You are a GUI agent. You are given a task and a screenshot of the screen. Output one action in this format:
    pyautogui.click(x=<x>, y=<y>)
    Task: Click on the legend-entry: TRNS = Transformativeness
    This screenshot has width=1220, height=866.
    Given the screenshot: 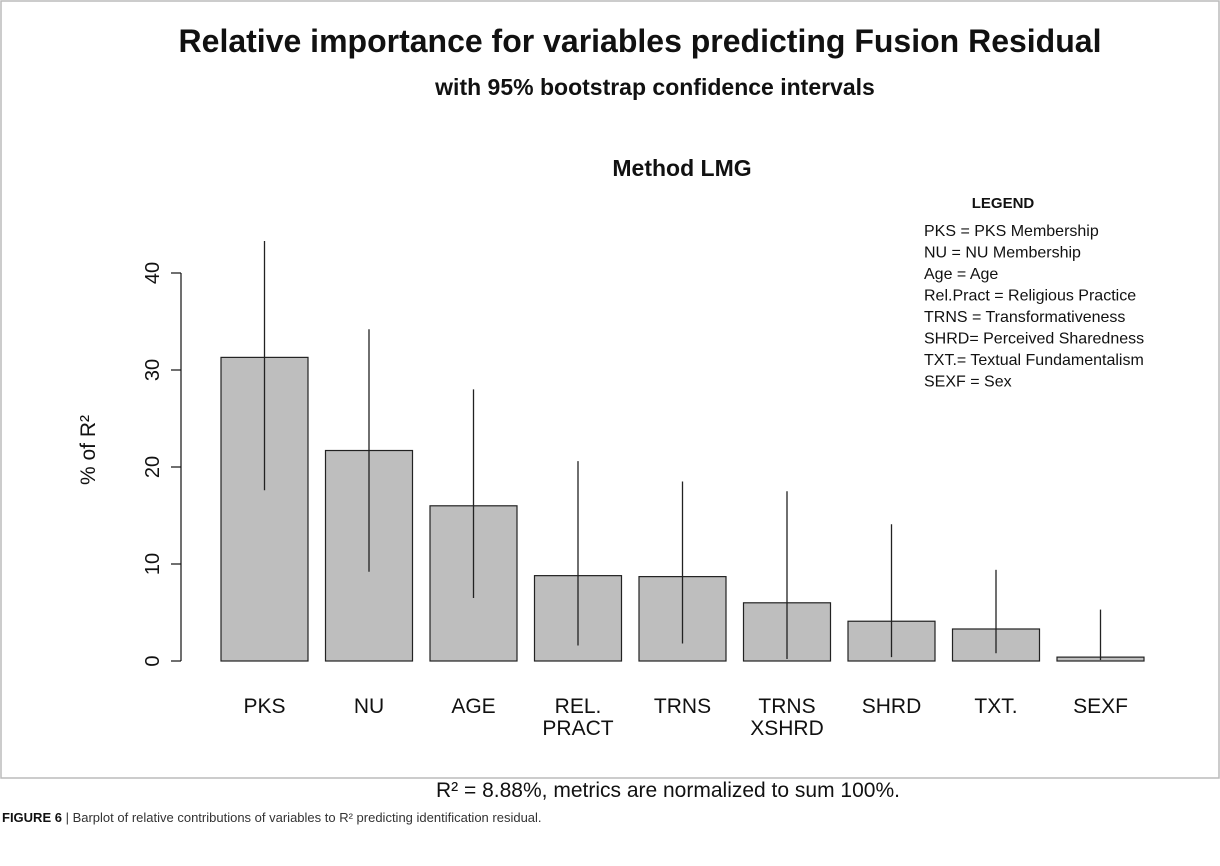 What is the action you would take?
    pyautogui.click(x=1024, y=317)
    